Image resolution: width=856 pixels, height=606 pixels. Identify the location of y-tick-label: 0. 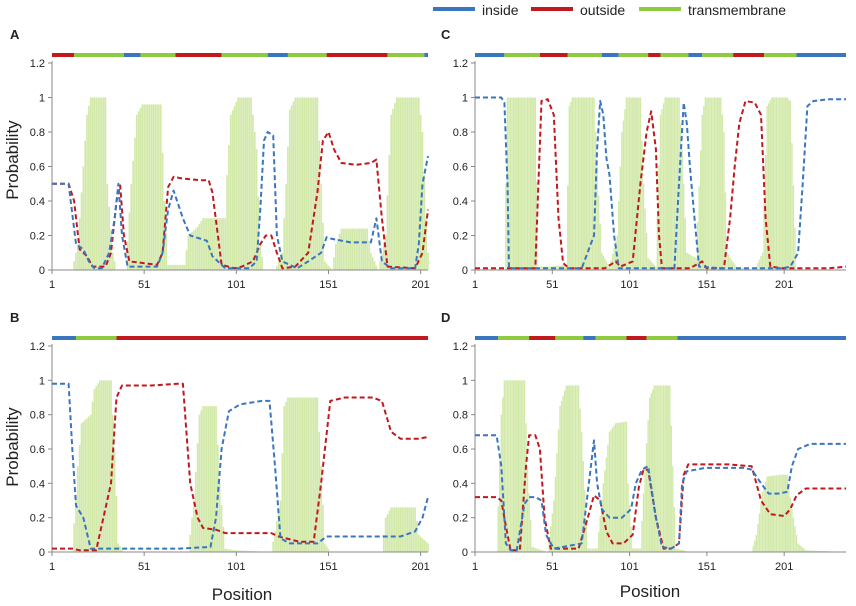
(42, 271).